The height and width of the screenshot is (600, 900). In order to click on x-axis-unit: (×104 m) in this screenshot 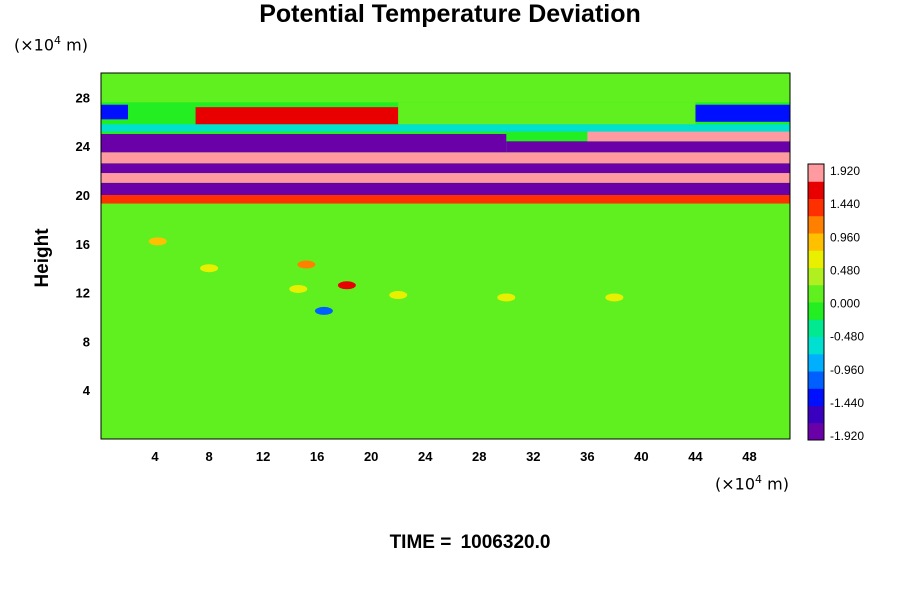, I will do `click(752, 483)`.